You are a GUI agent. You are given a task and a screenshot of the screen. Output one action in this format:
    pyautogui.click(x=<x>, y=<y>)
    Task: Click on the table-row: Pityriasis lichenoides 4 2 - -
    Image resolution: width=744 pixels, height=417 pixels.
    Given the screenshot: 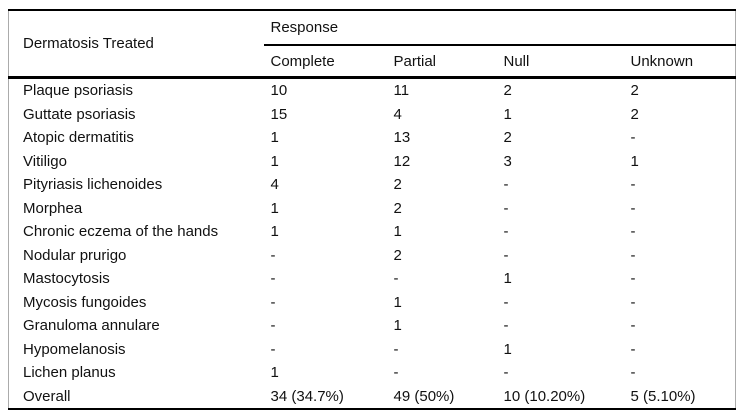 What is the action you would take?
    pyautogui.click(x=372, y=185)
    